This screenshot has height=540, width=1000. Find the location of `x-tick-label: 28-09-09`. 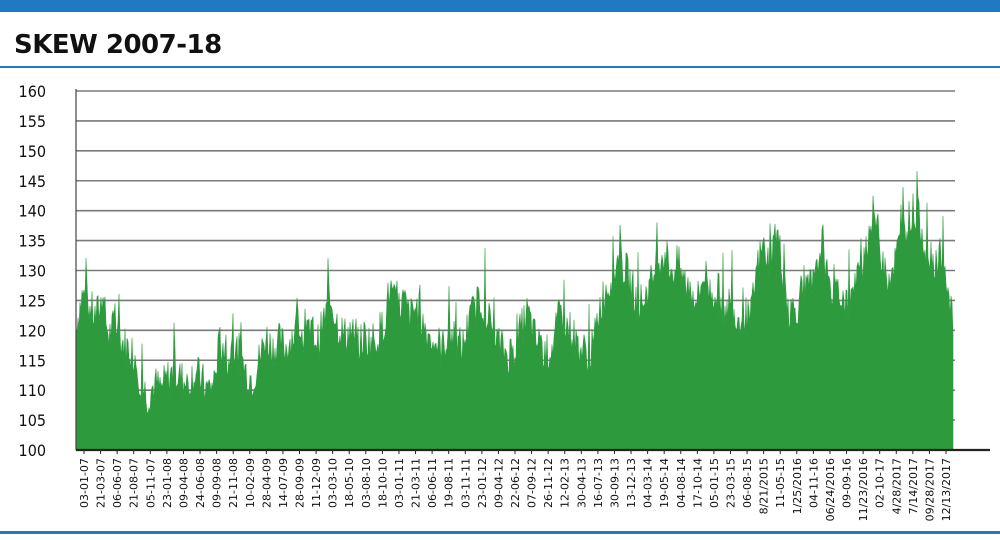

x-tick-label: 28-09-09 is located at coordinates (300, 483).